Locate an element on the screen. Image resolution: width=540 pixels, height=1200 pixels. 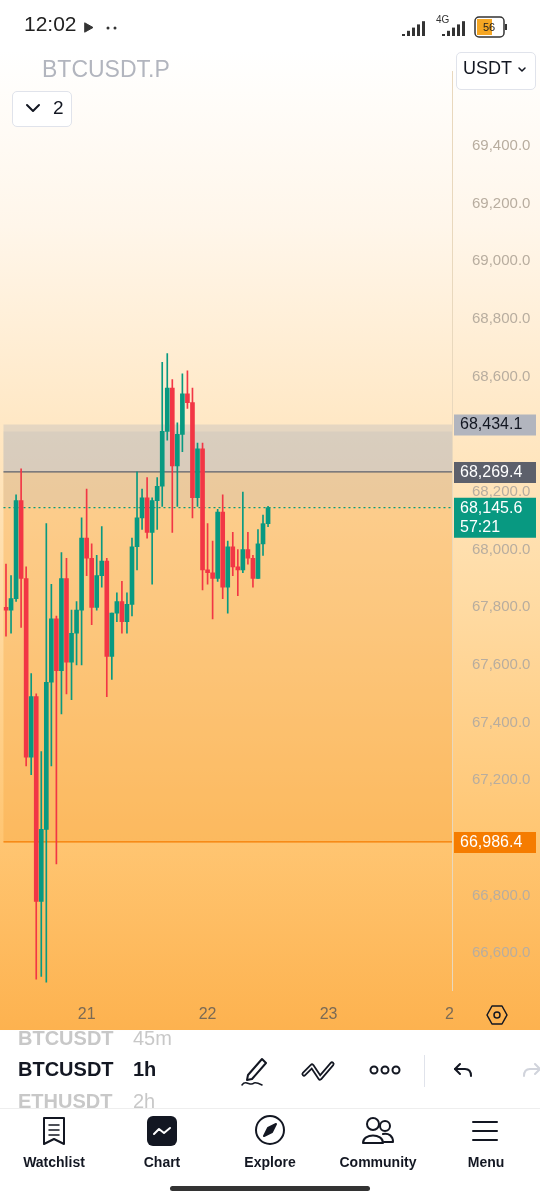
annotation: 2 is located at coordinates (58, 108).